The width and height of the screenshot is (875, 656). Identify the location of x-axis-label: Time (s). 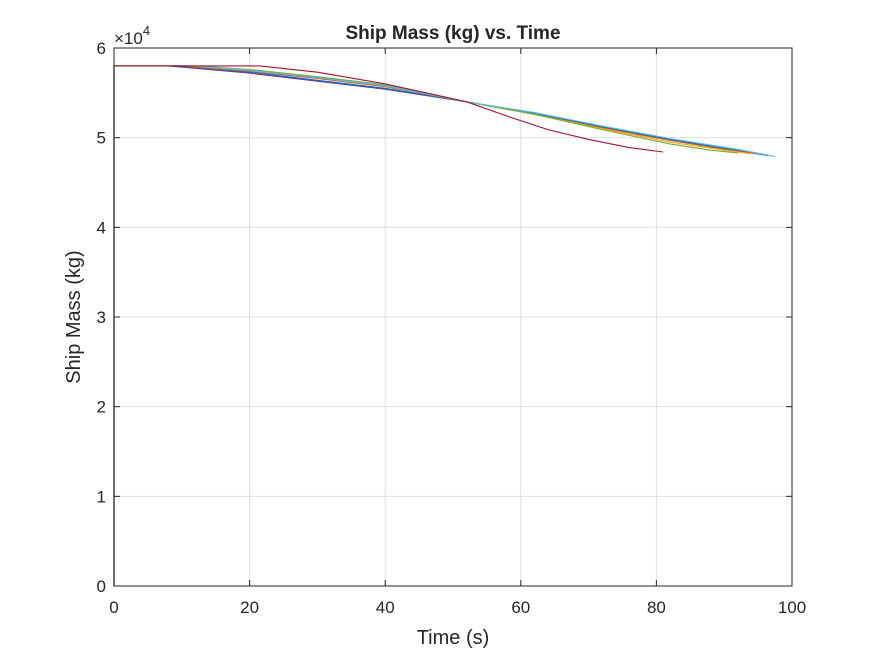
(453, 638).